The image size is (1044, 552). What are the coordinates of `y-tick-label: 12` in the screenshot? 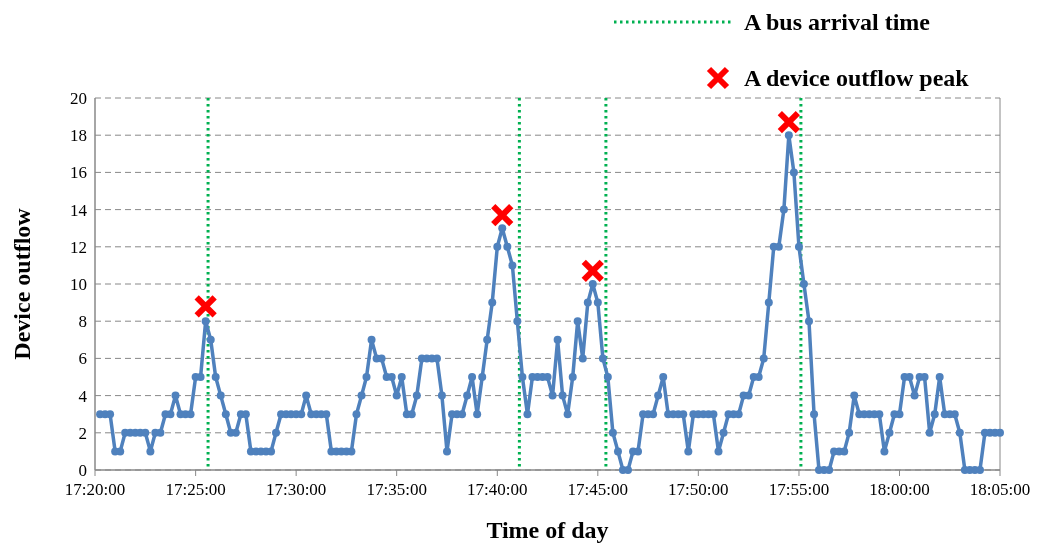 It's located at (78, 247).